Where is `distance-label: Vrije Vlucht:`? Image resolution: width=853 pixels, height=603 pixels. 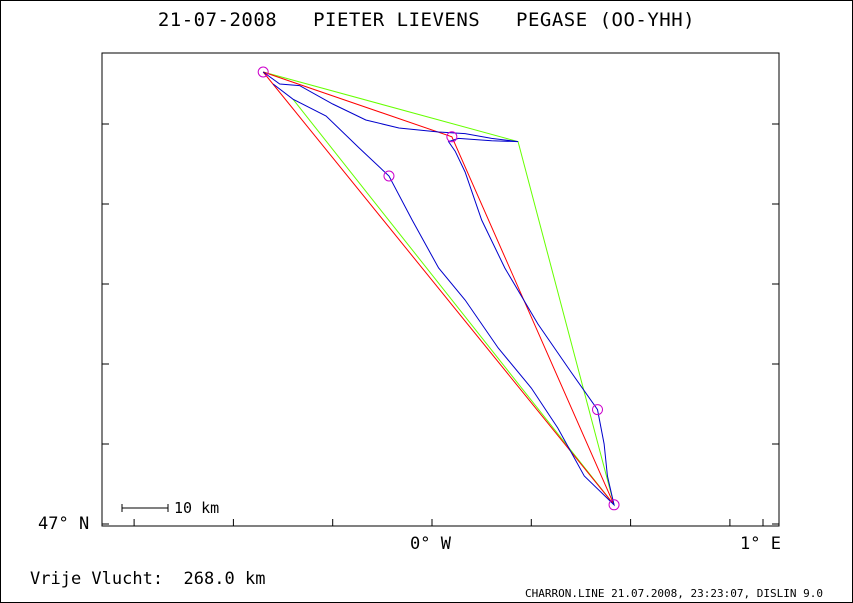 distance-label: Vrije Vlucht: is located at coordinates (97, 579).